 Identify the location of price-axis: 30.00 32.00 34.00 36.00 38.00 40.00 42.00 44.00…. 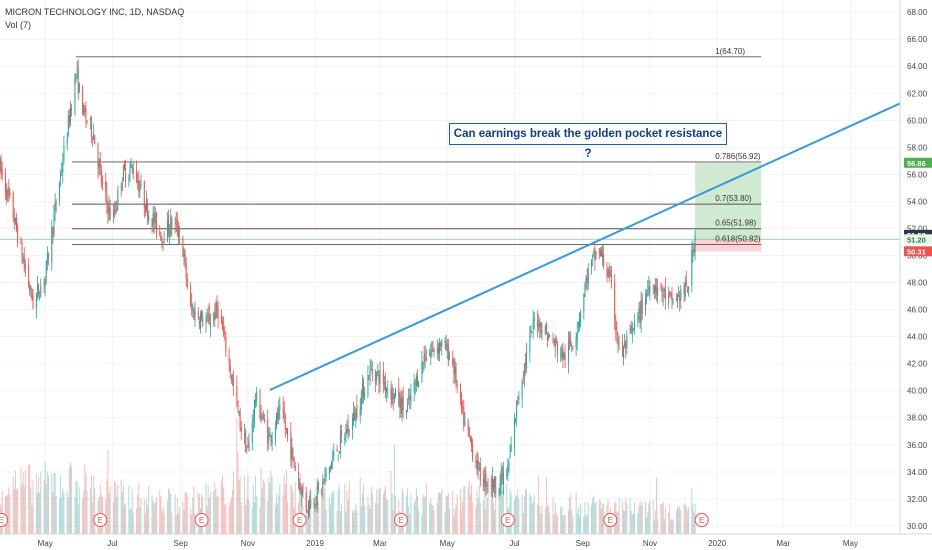
(914, 267).